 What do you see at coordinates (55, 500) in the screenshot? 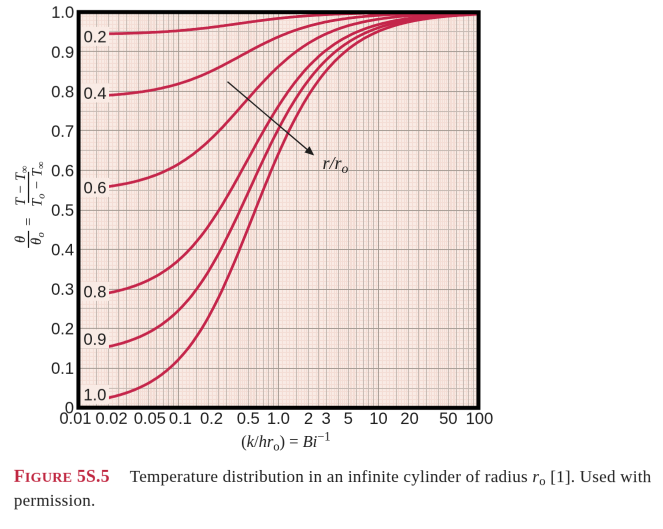
I see `svg-text: permission.` at bounding box center [55, 500].